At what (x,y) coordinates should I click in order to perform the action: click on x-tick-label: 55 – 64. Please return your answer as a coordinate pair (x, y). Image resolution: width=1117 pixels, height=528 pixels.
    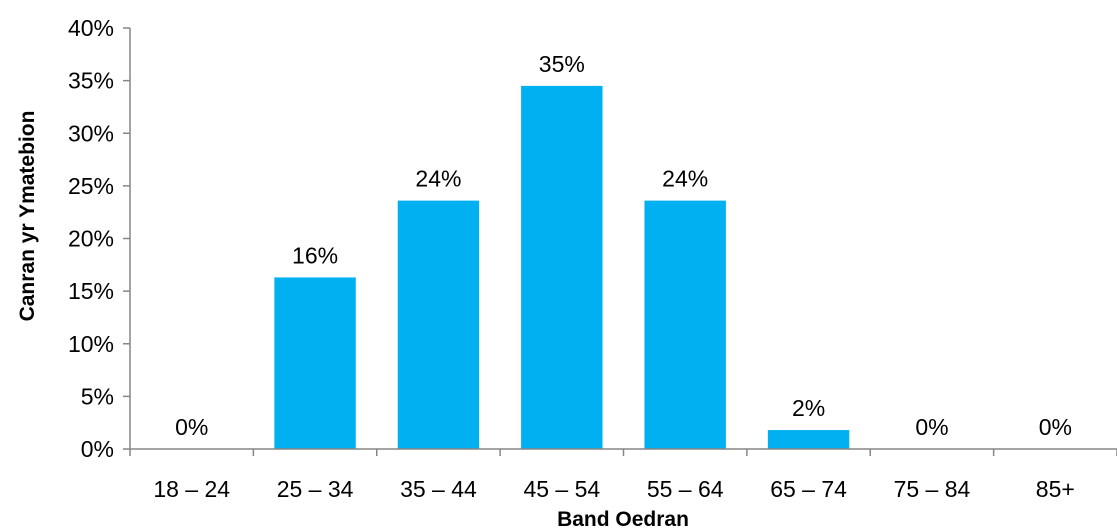
    Looking at the image, I should click on (685, 489).